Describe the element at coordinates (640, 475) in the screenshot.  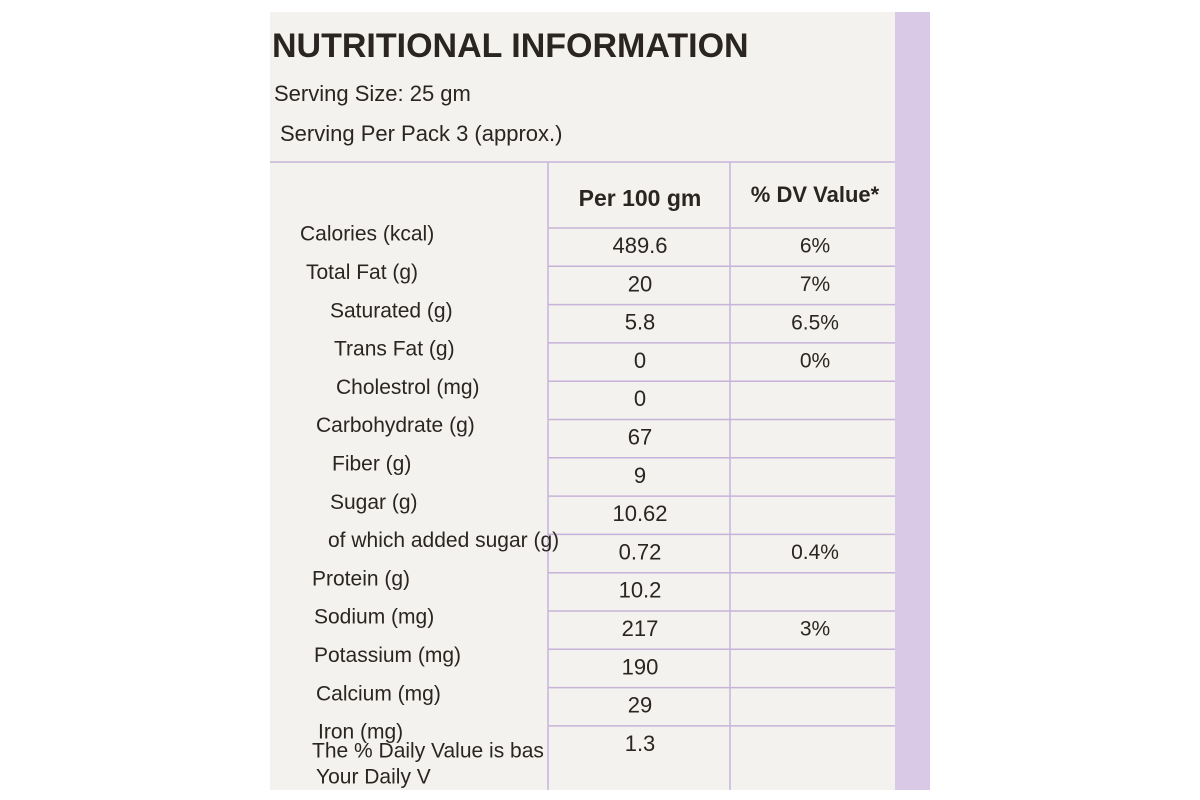
I see `per-100-value: 9` at that location.